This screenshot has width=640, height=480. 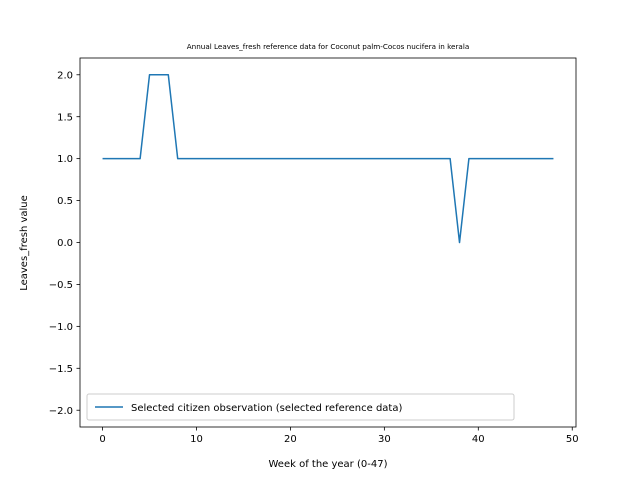 I want to click on x-tick-label: 10, so click(x=196, y=439).